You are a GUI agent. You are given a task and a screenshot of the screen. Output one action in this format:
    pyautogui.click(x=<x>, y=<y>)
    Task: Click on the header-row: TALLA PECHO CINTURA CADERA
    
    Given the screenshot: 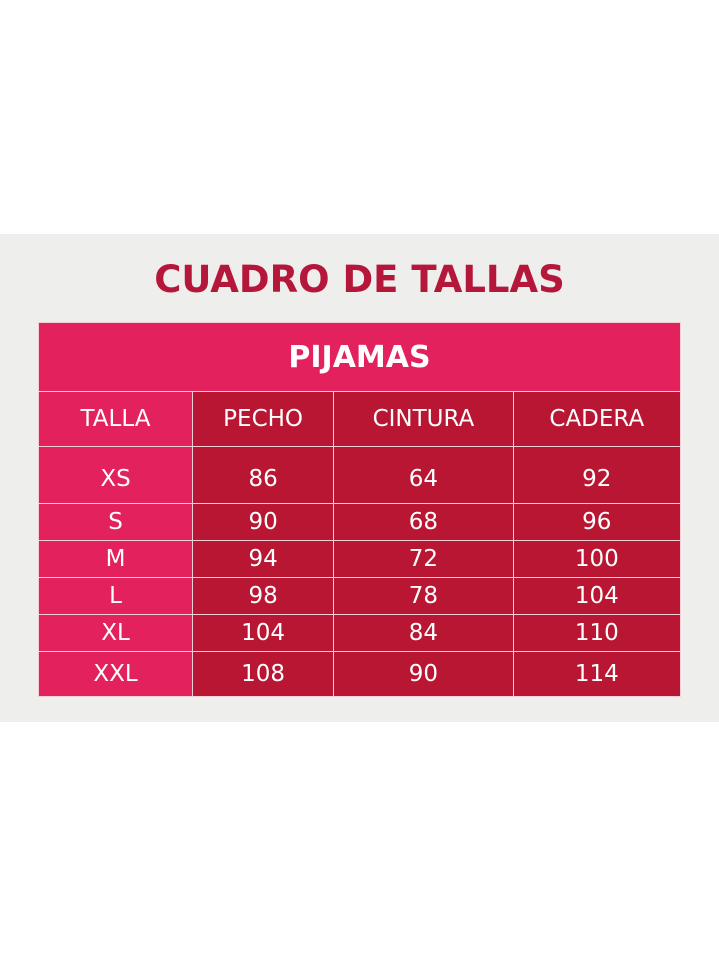 What is the action you would take?
    pyautogui.click(x=360, y=419)
    